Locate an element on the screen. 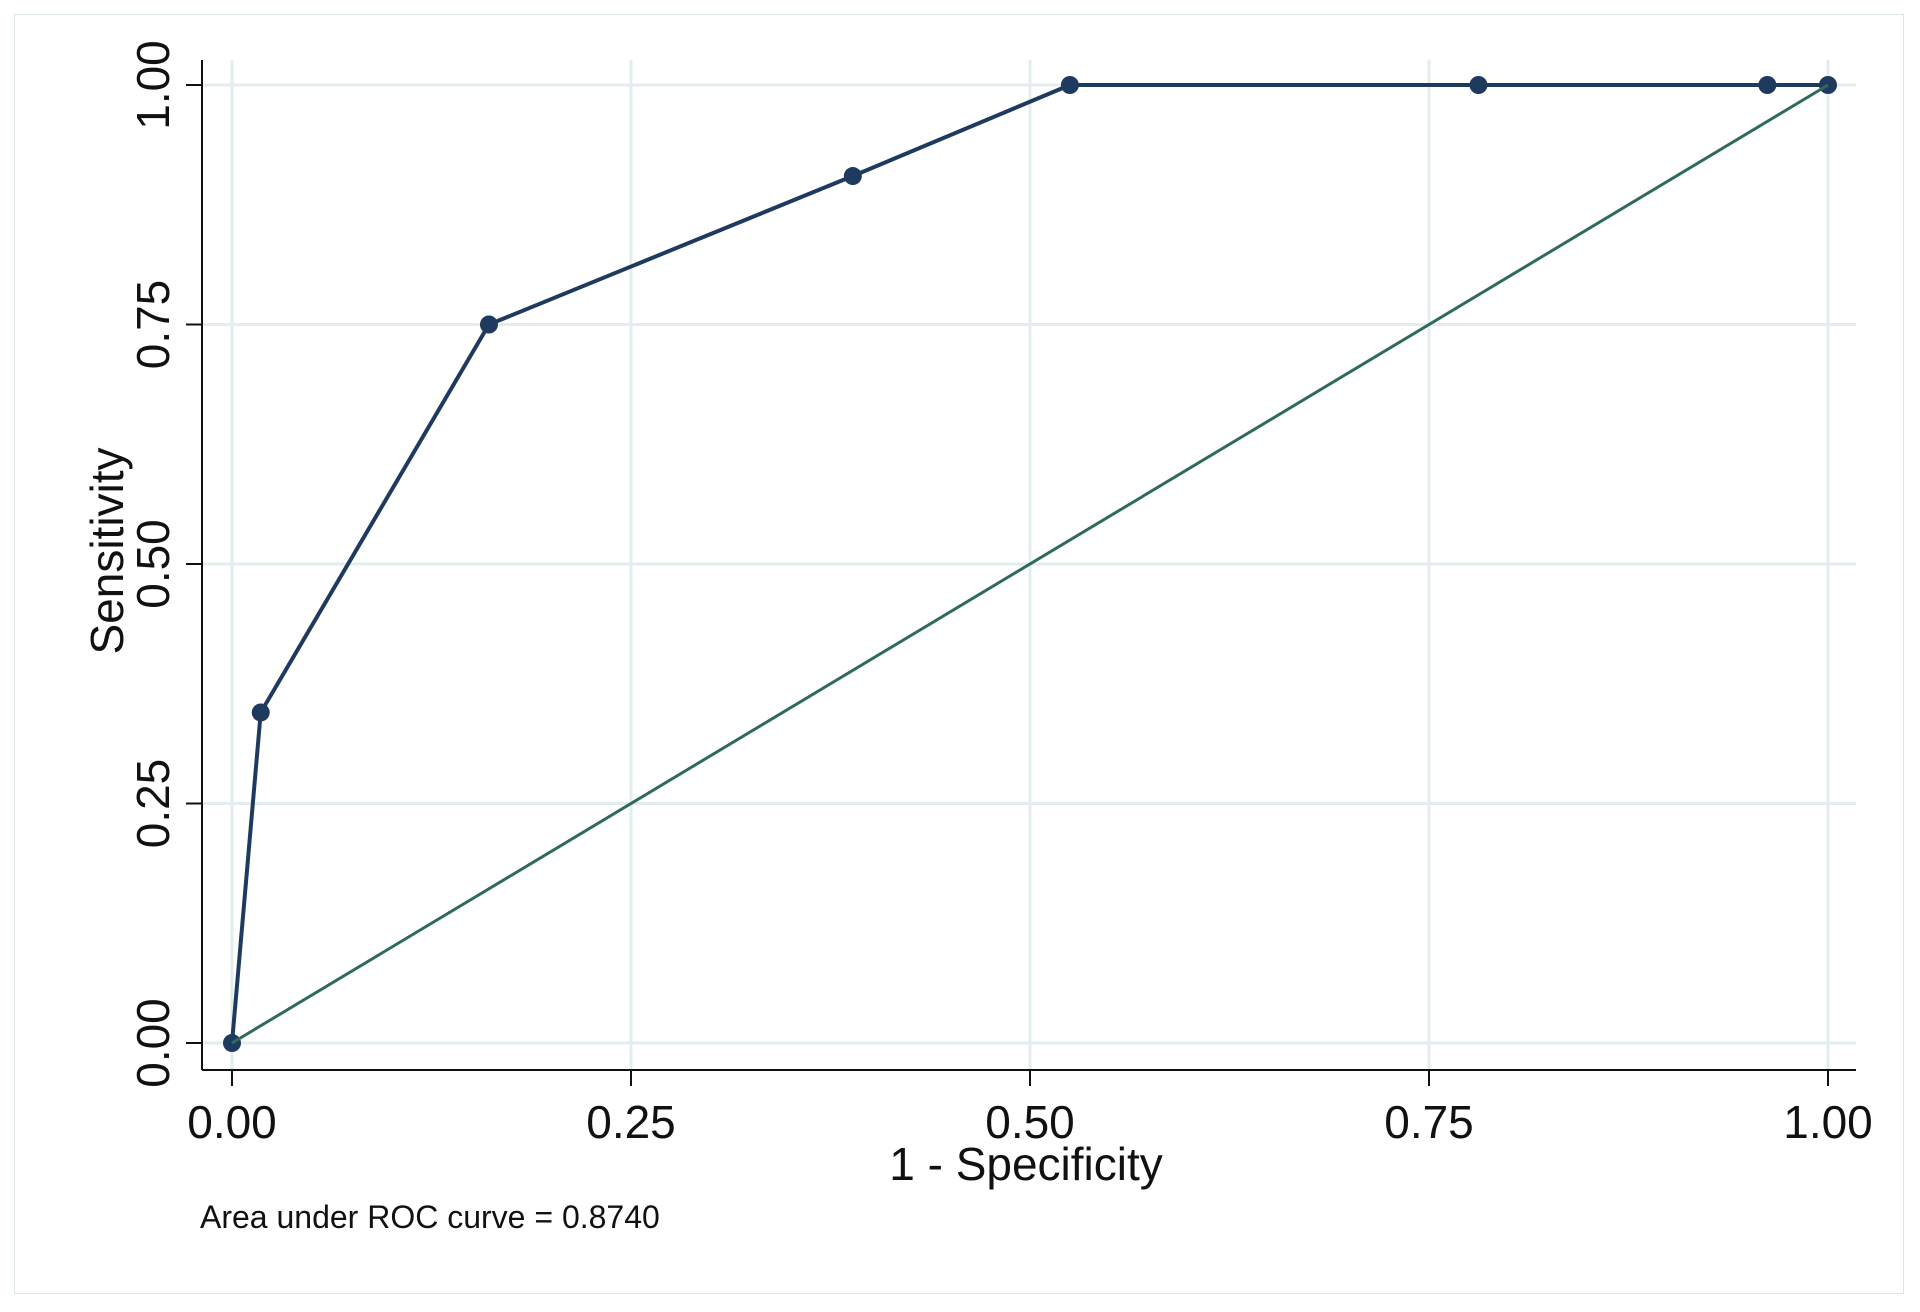  y-axis-title: Sensitivity is located at coordinates (107, 550).